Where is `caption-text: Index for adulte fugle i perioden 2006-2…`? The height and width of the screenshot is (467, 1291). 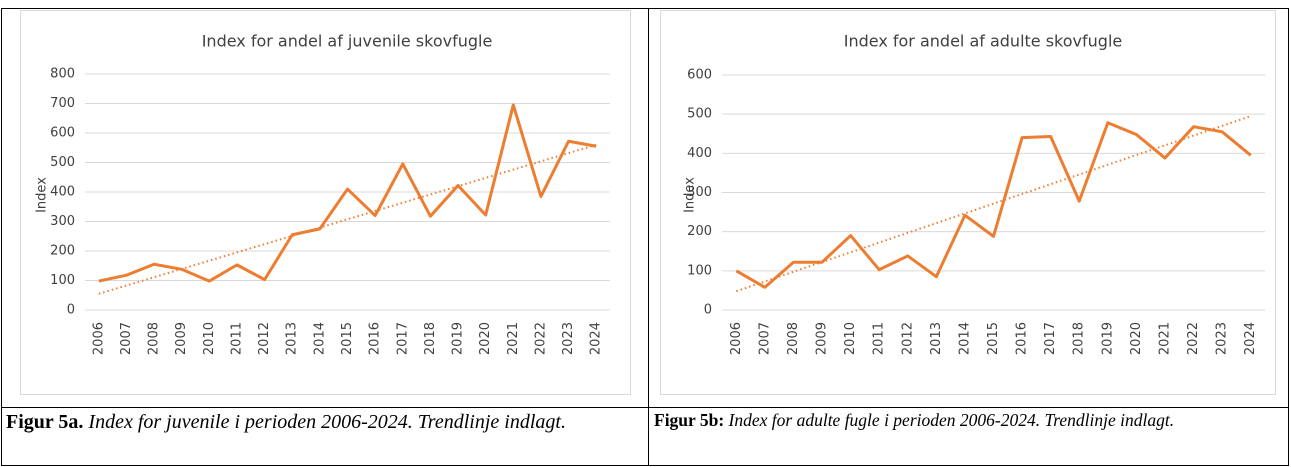 caption-text: Index for adulte fugle i perioden 2006-2… is located at coordinates (951, 420).